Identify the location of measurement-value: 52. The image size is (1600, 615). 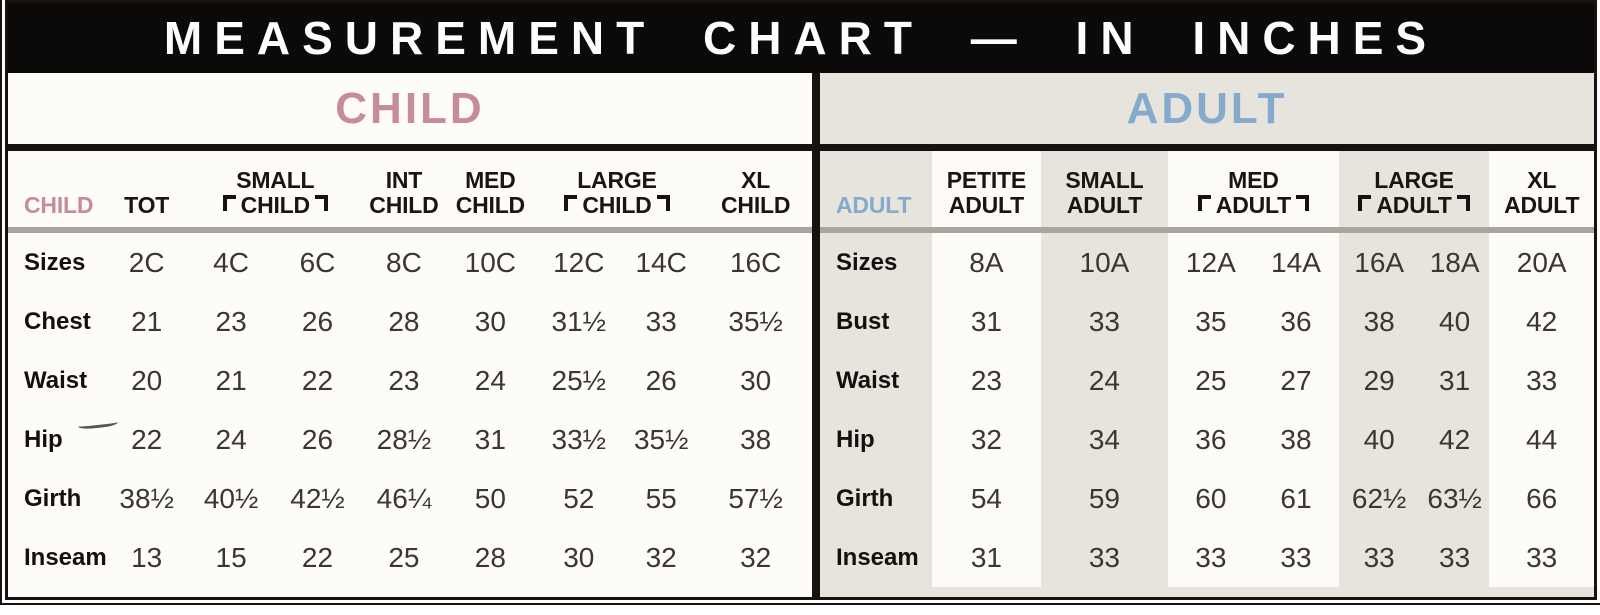
(579, 498).